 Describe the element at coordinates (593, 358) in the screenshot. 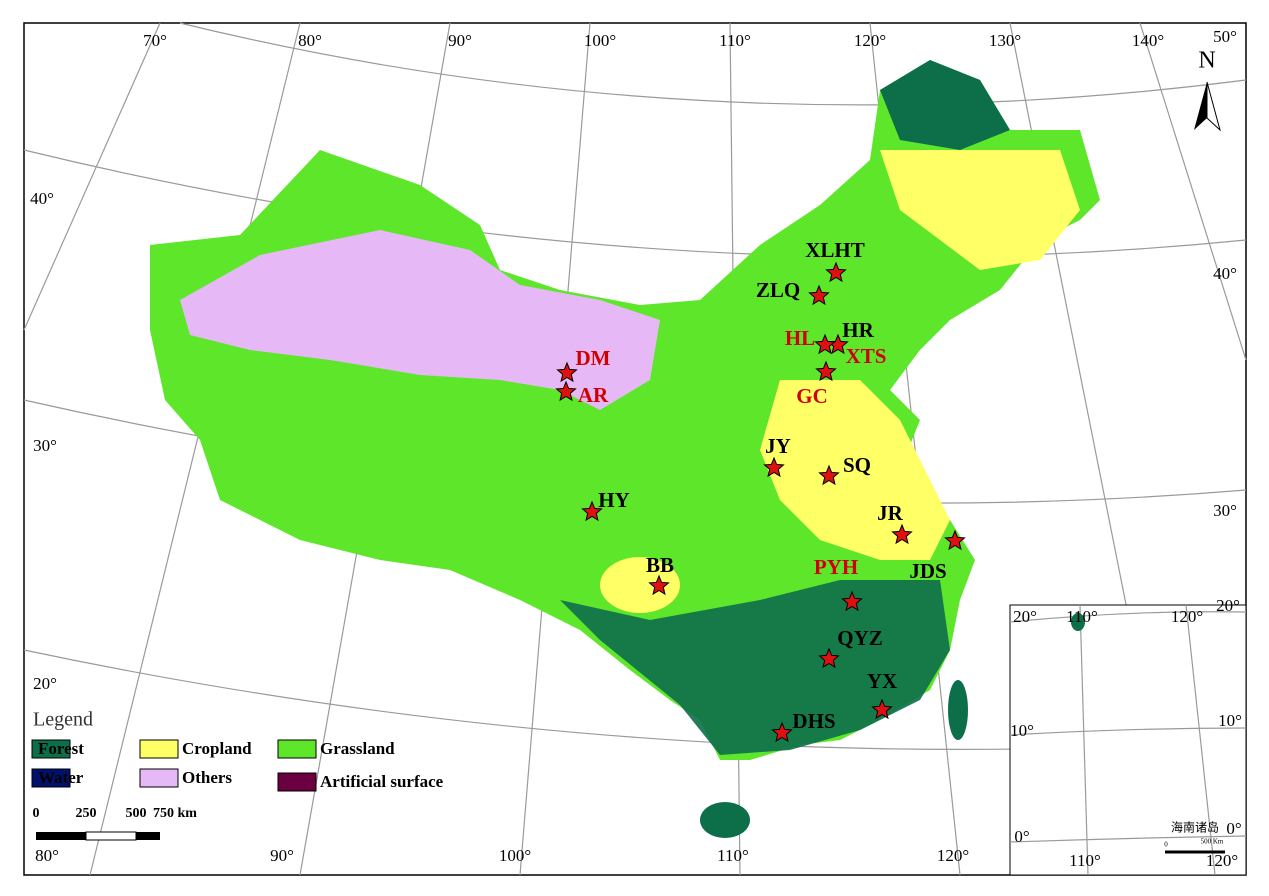

I see `station-label: DM` at that location.